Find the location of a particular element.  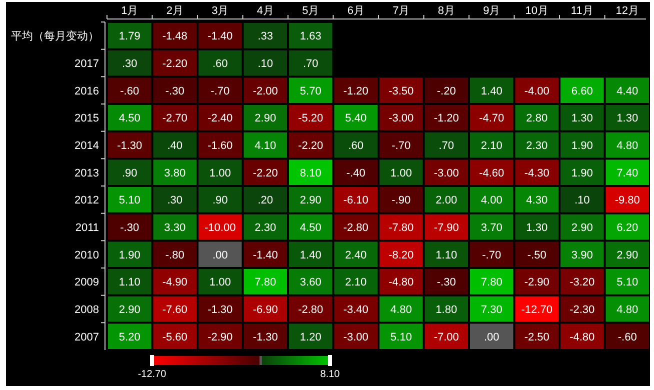

data-label: -2.40 is located at coordinates (220, 118).